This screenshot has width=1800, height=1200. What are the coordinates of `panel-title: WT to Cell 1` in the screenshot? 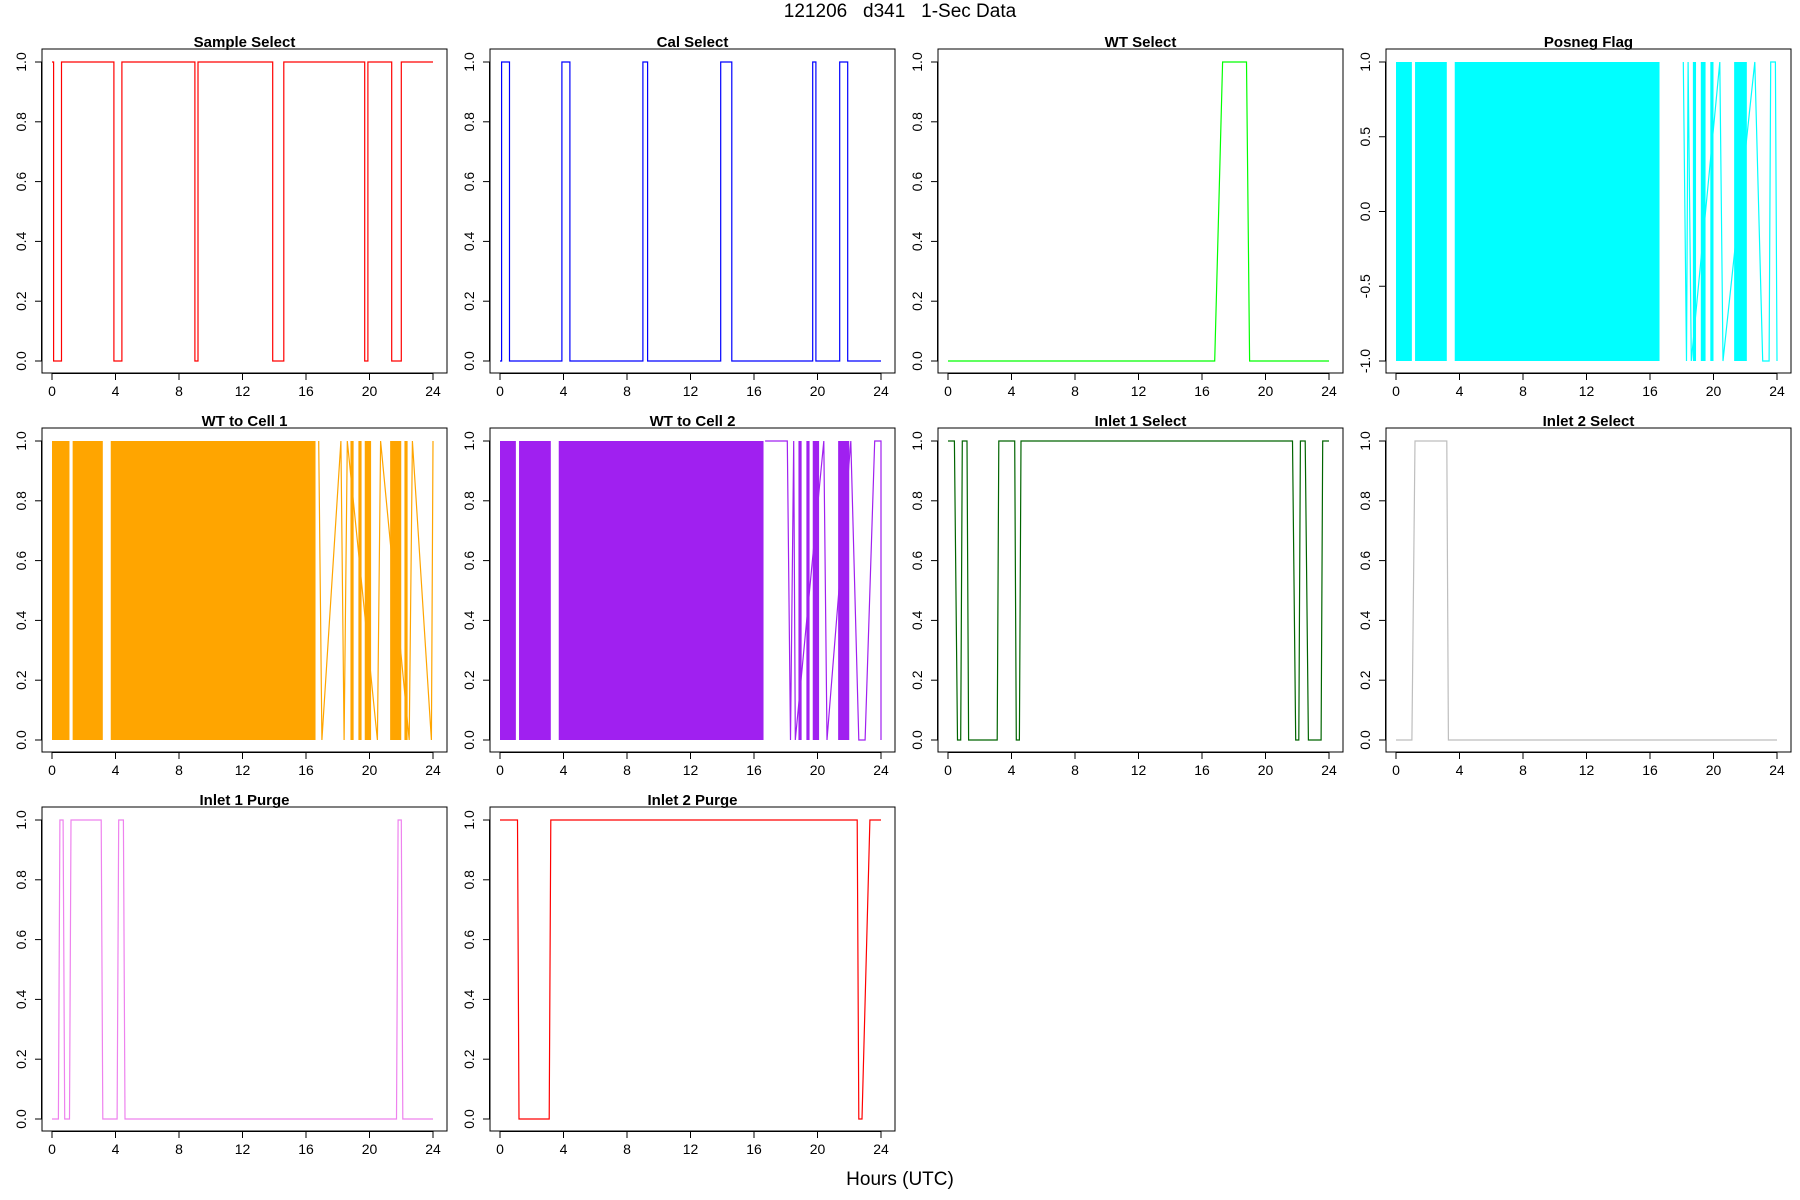 It's located at (245, 421).